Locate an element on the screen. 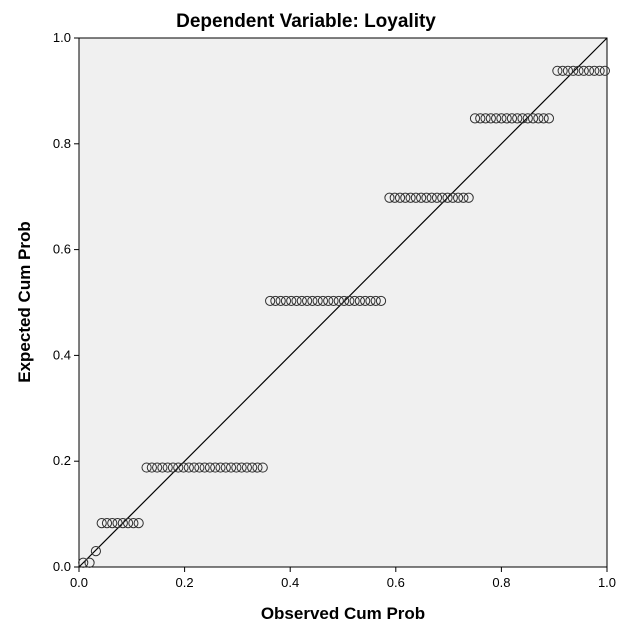 The width and height of the screenshot is (626, 629). x-tick-label: 0.6 is located at coordinates (396, 582).